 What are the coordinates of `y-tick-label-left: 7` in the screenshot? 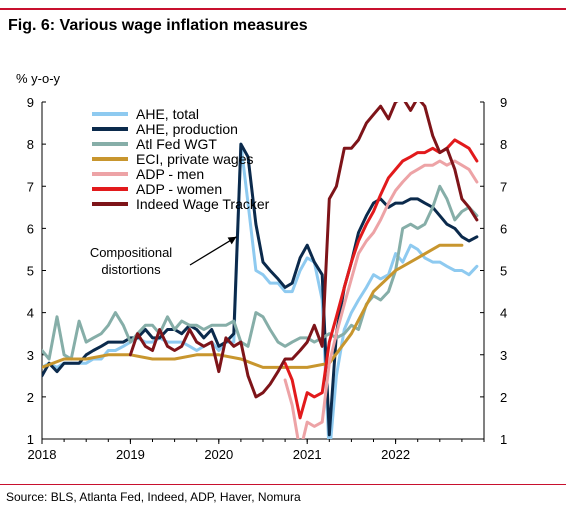 It's located at (30, 186).